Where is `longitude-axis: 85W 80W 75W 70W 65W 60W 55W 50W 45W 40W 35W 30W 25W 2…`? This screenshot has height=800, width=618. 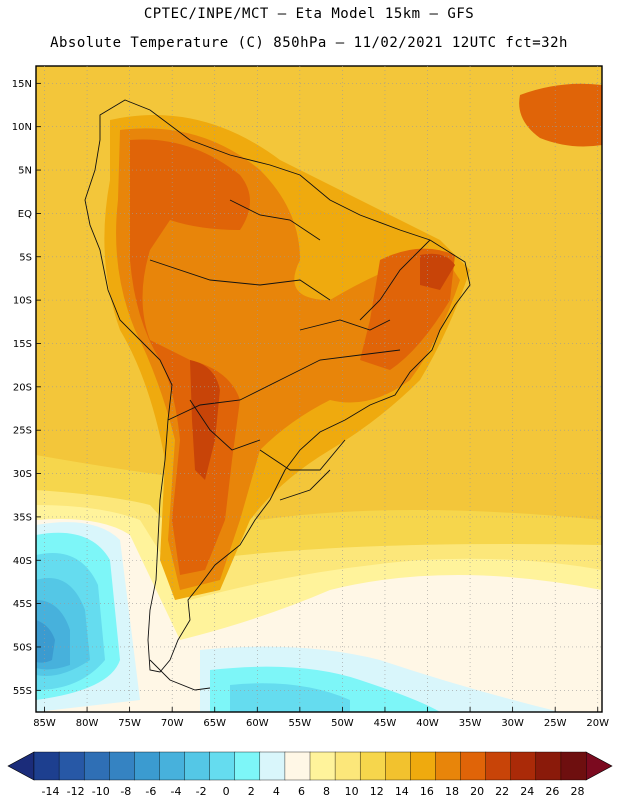
longitude-axis: 85W 80W 75W 70W 65W 60W 55W 50W 45W 40W 35W 30W 25W 2… is located at coordinates (321, 718).